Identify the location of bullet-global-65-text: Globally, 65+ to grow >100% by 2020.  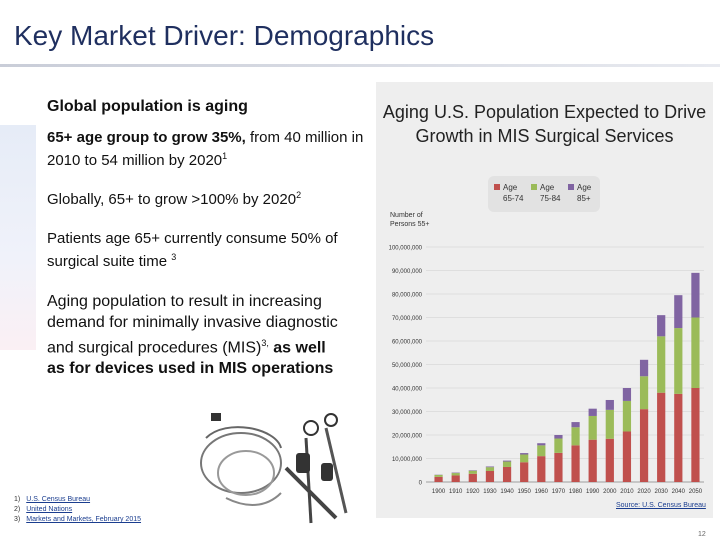
(172, 199).